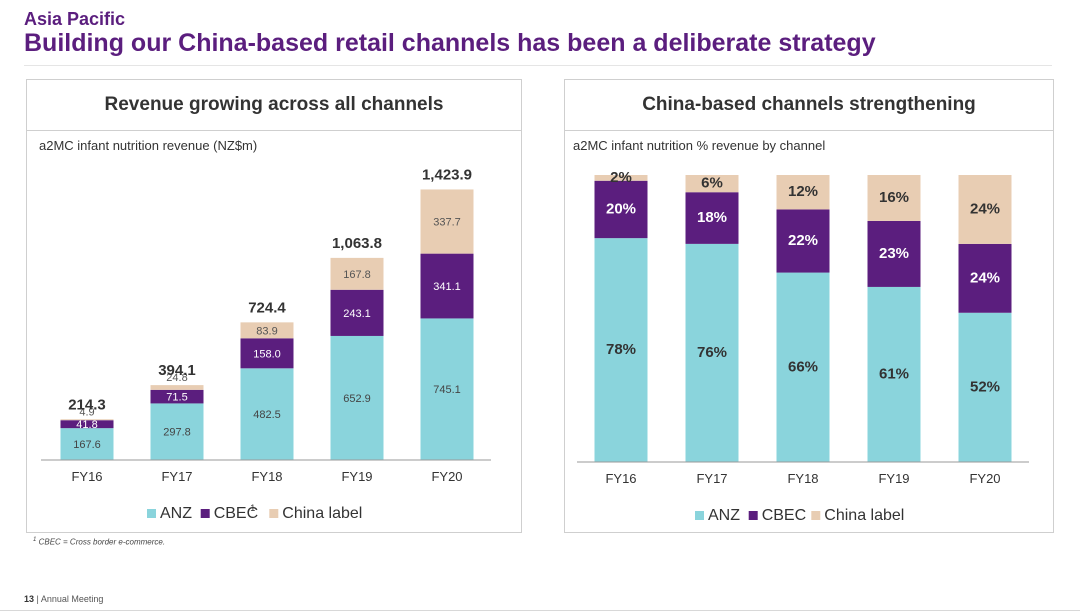 This screenshot has width=1080, height=612. Describe the element at coordinates (538, 65) in the screenshot. I see `title-divider` at that location.